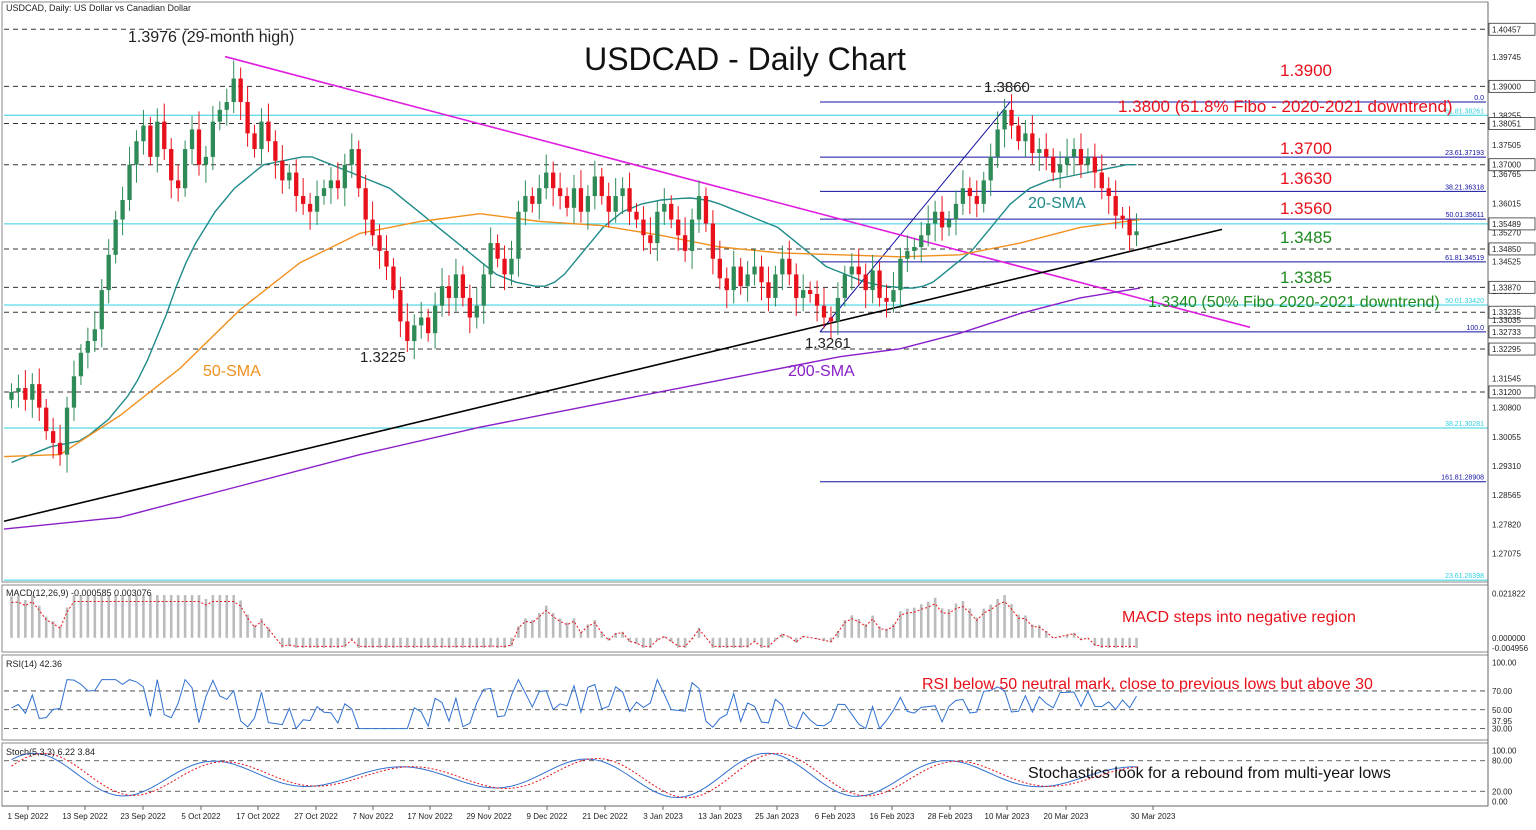 The width and height of the screenshot is (1536, 830). Describe the element at coordinates (1464, 111) in the screenshot. I see `cyan-level-label-0: 61.81.38261` at that location.